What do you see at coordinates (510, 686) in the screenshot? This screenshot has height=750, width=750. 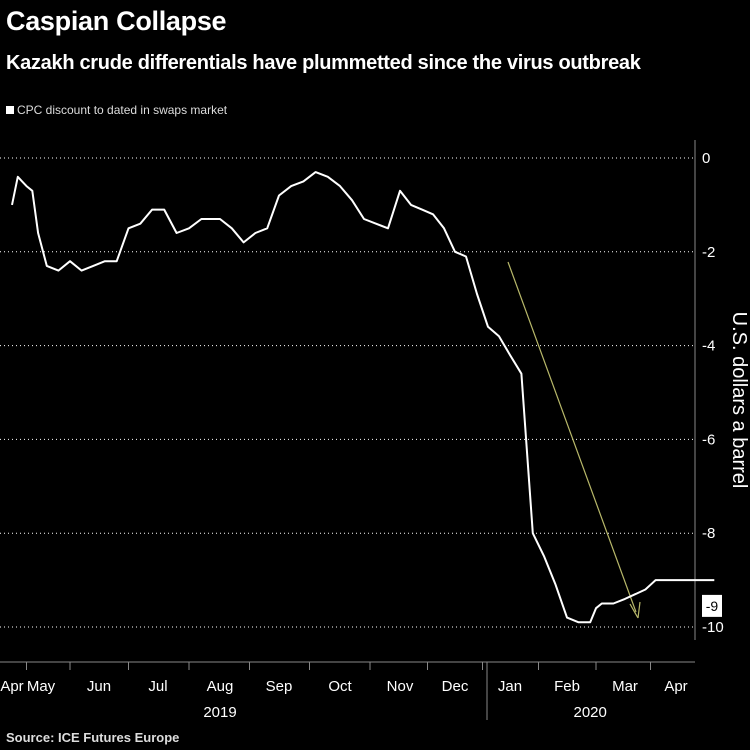 I see `x-tick-label: Jan` at bounding box center [510, 686].